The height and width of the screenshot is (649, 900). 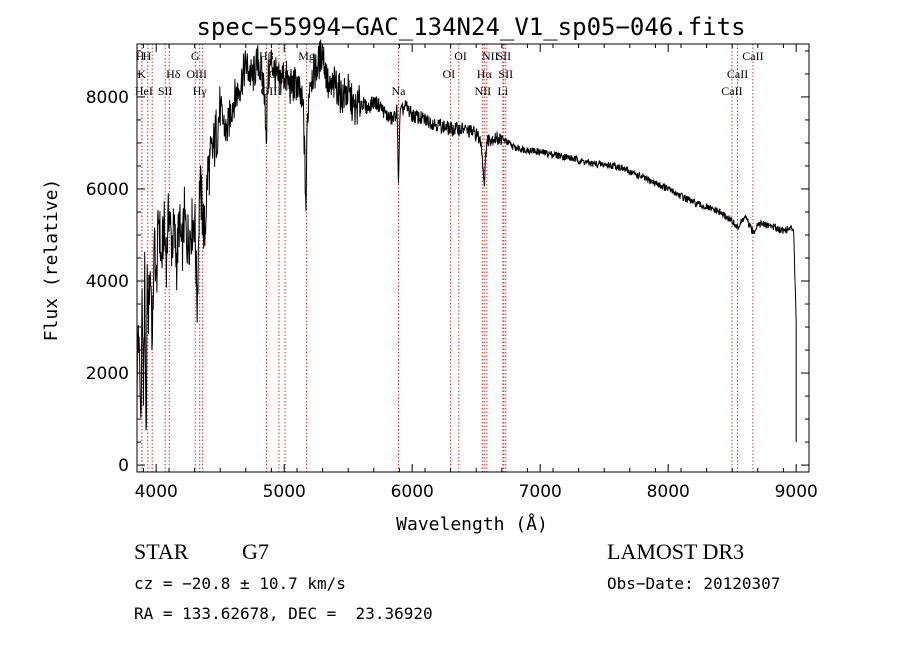 I want to click on chart-title: spec−55994−GAC_134N24_V1_sp05−046.fits, so click(x=470, y=27).